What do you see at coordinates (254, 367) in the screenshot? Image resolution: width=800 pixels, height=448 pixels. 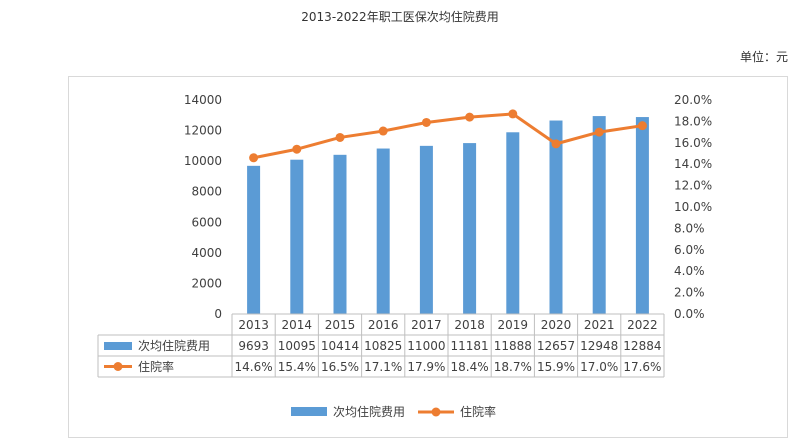 I see `data-label-rate: 14.6%` at bounding box center [254, 367].